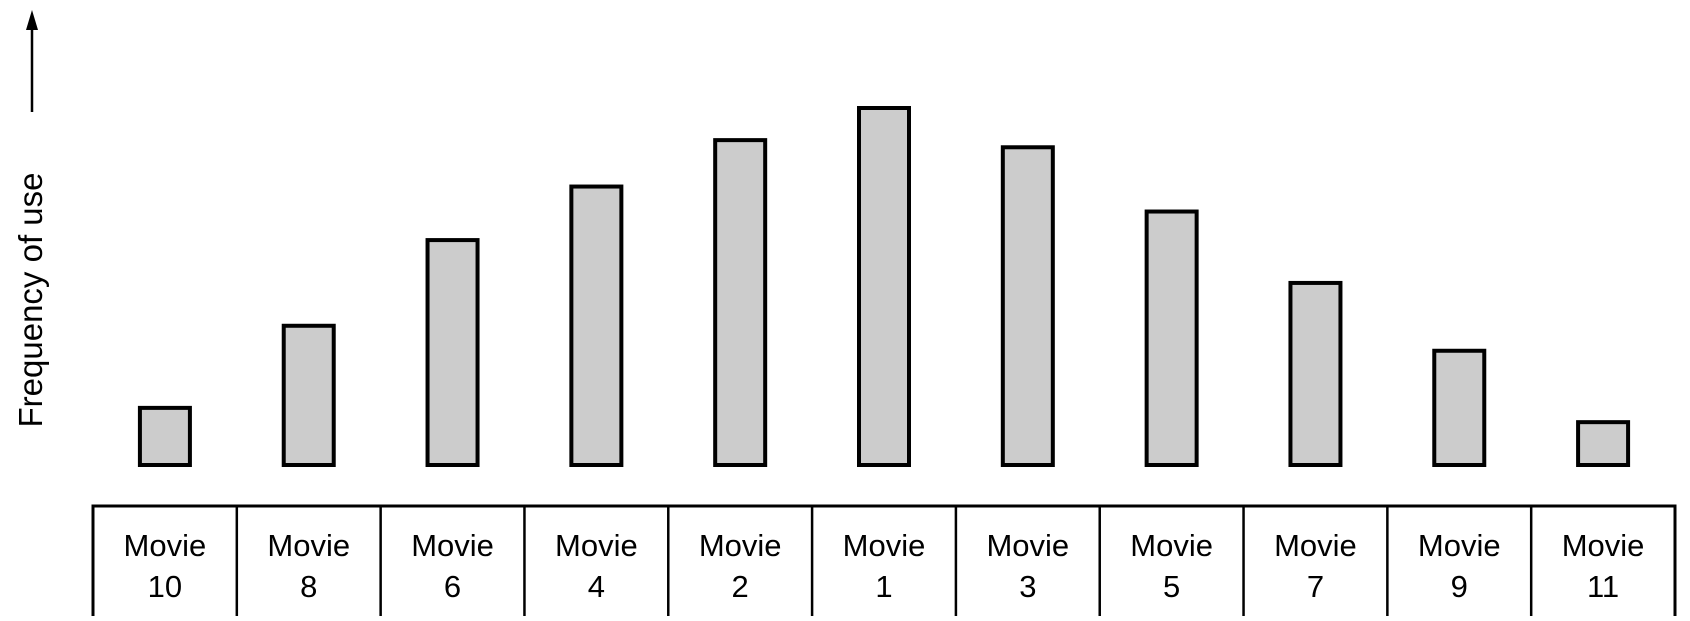  I want to click on x-tick-label-line: 10, so click(165, 586).